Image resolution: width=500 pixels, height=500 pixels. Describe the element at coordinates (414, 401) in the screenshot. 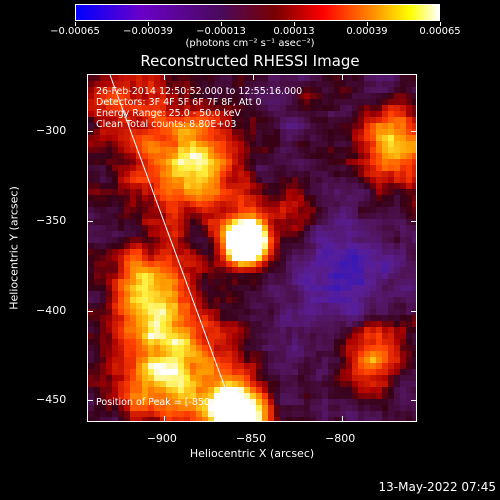

I see `y-tick-mark` at that location.